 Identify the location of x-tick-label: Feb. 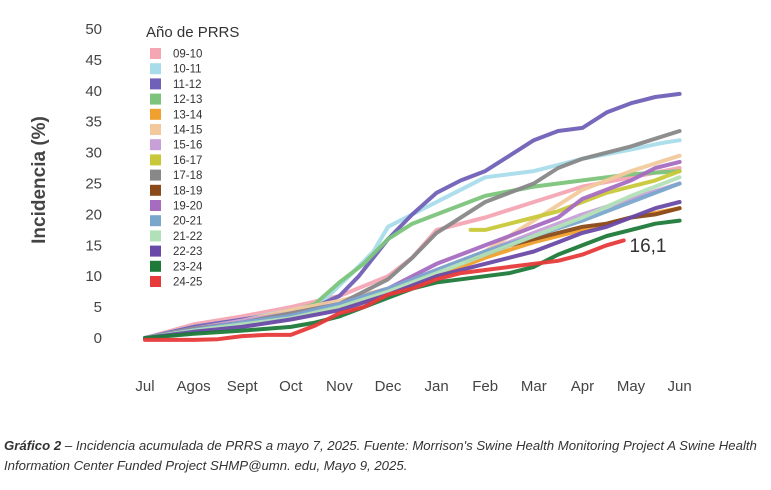
(485, 386).